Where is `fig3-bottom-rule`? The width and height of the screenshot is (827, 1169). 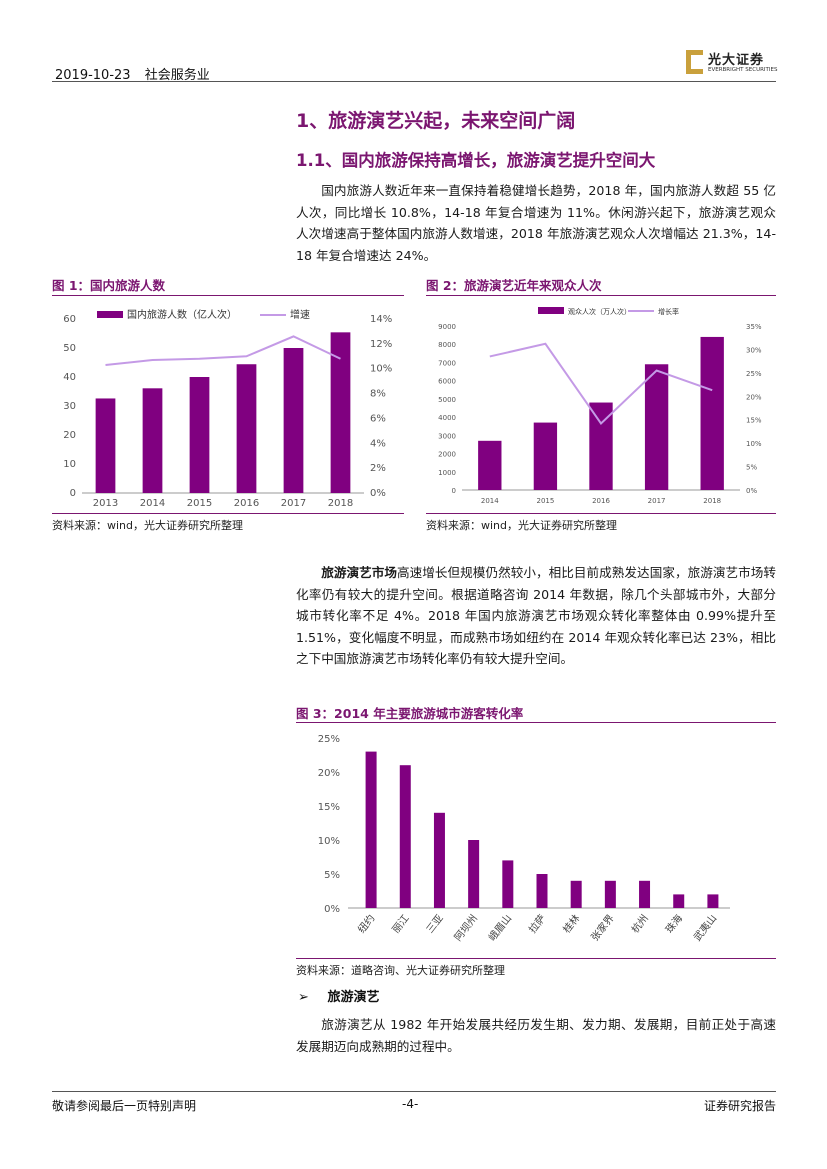
fig3-bottom-rule is located at coordinates (536, 958).